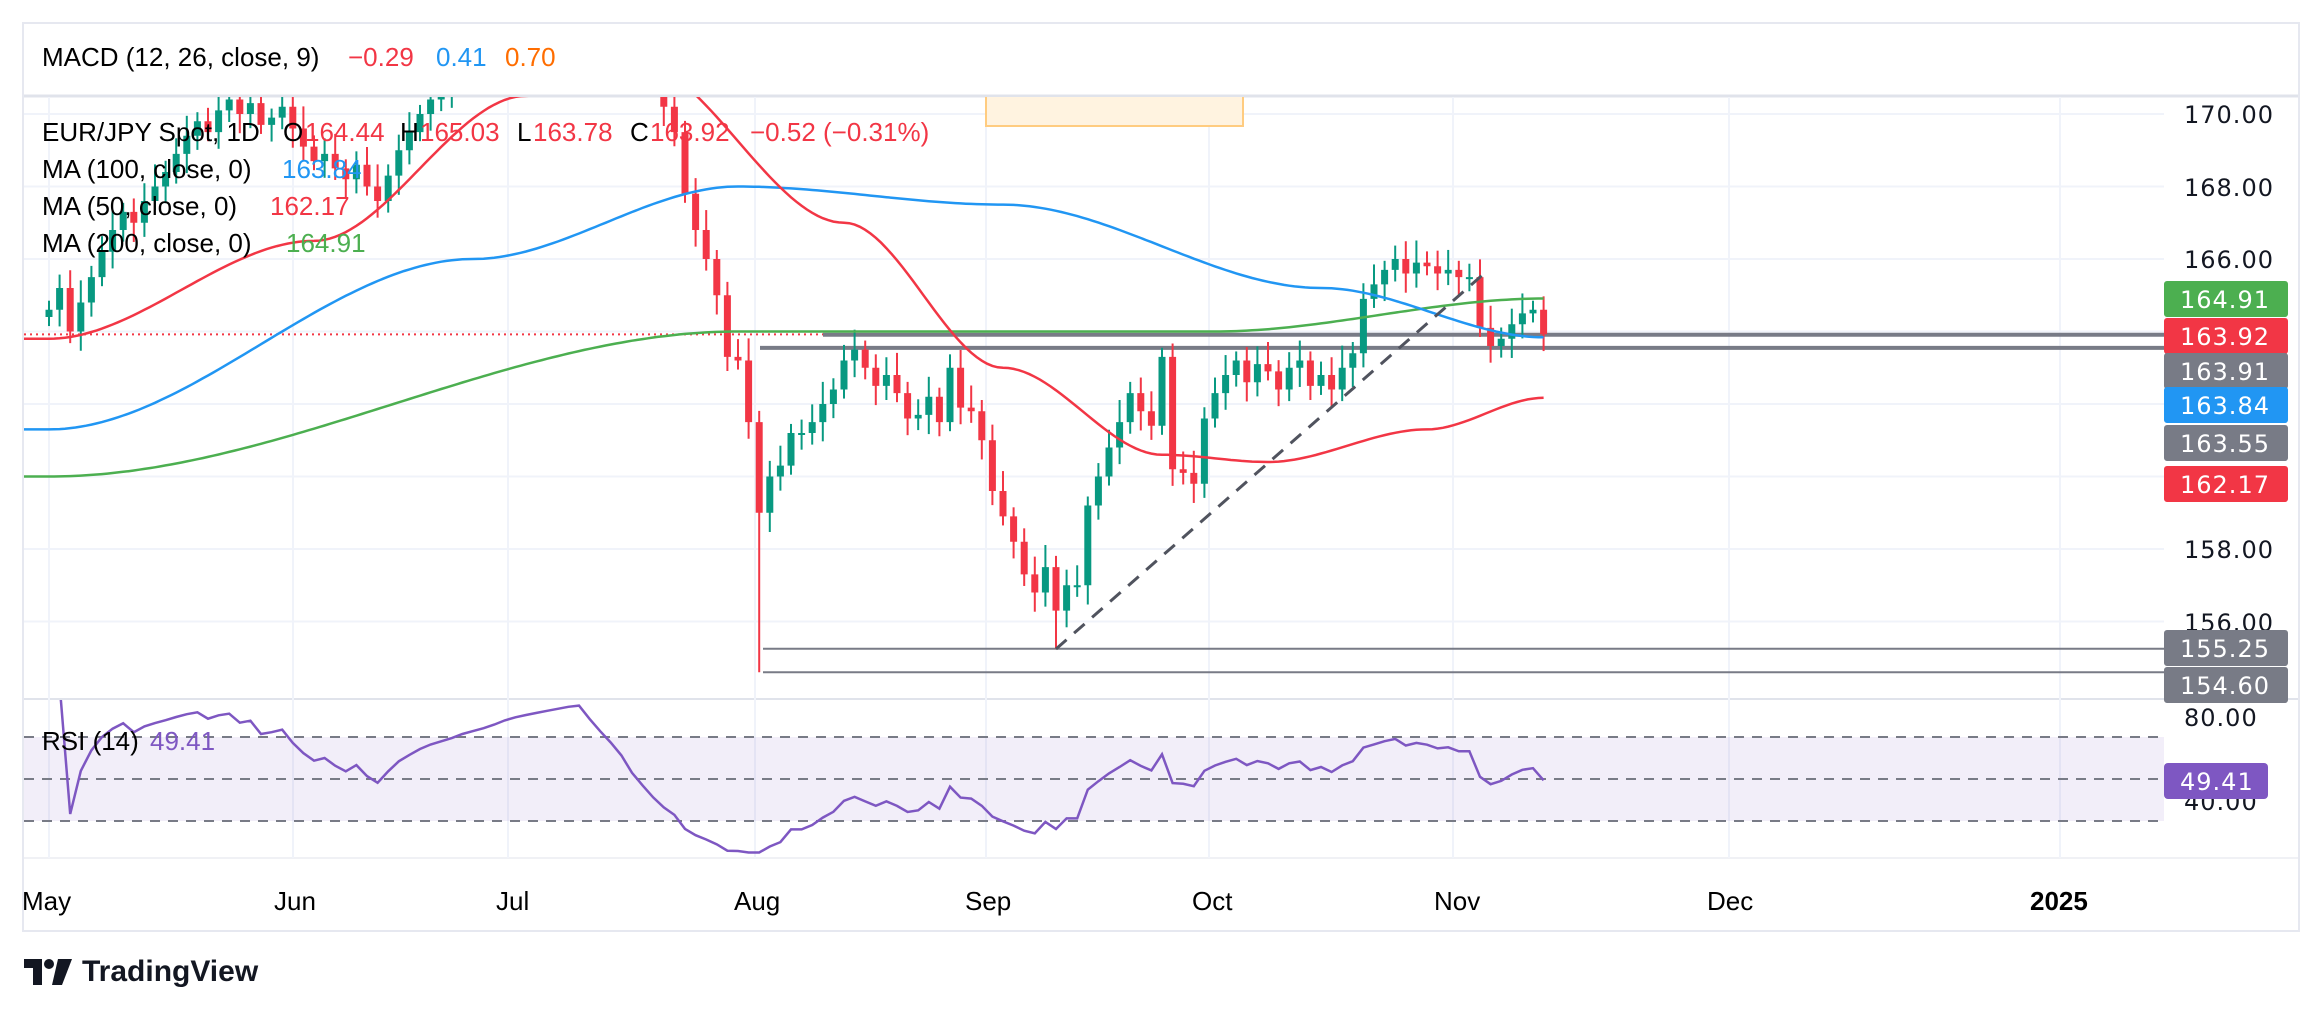 The image size is (2321, 1009). I want to click on time-tick-may: May, so click(46, 901).